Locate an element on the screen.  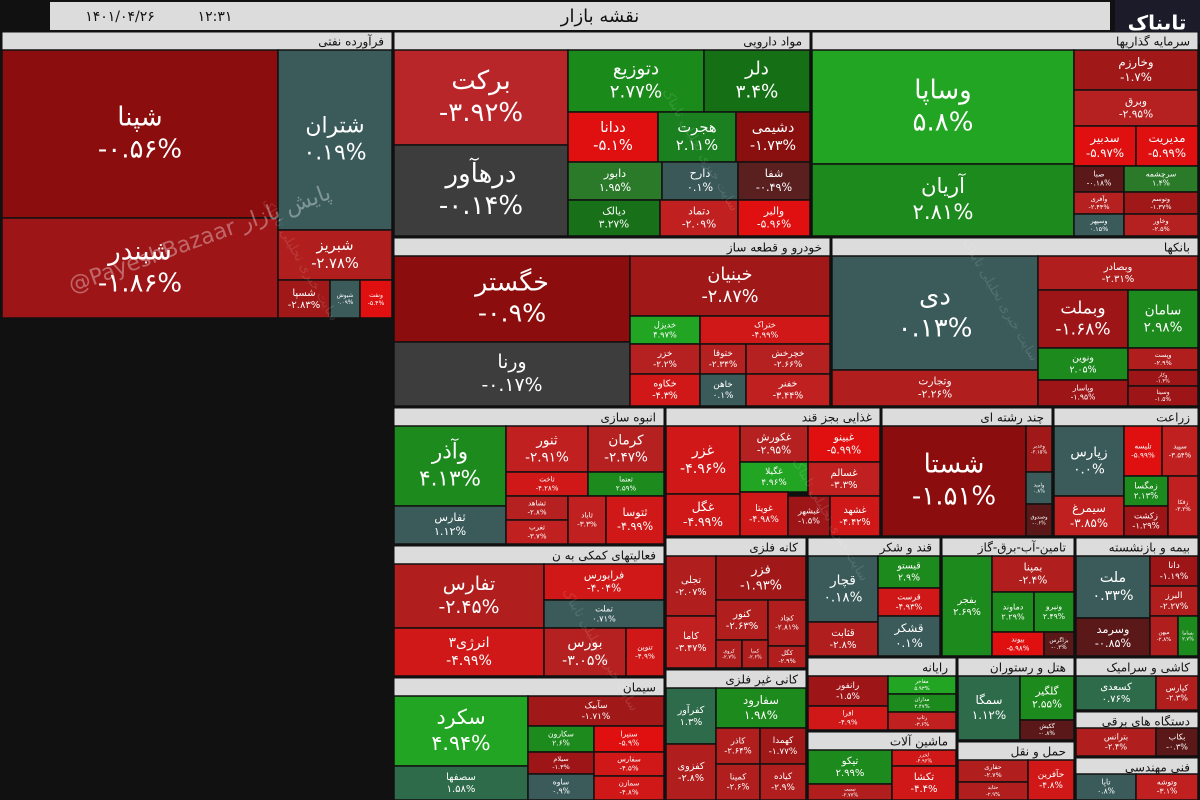
tile-change: ۴.۹۷% is located at coordinates (665, 335).